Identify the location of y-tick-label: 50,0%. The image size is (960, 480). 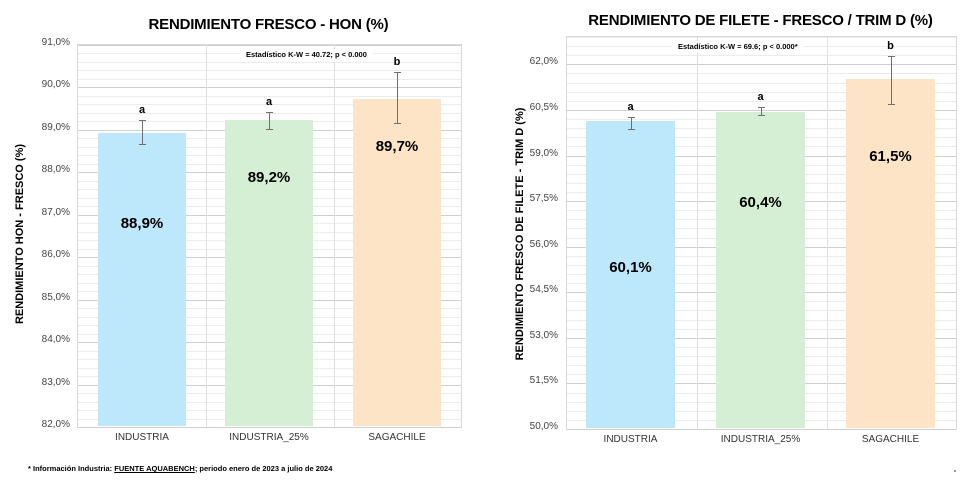
(543, 426).